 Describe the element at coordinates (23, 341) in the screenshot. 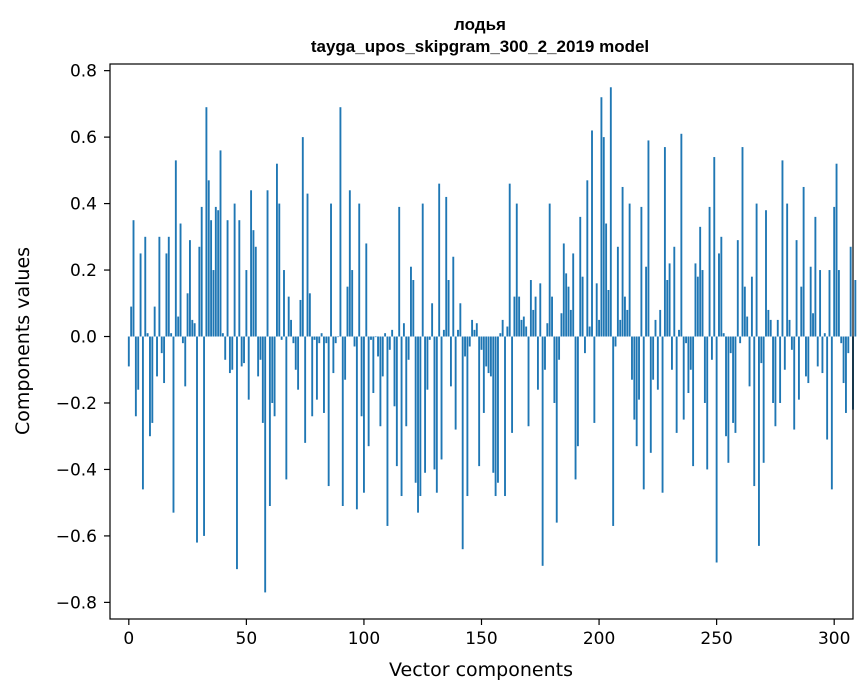

I see `y-axis-label: Components values` at that location.